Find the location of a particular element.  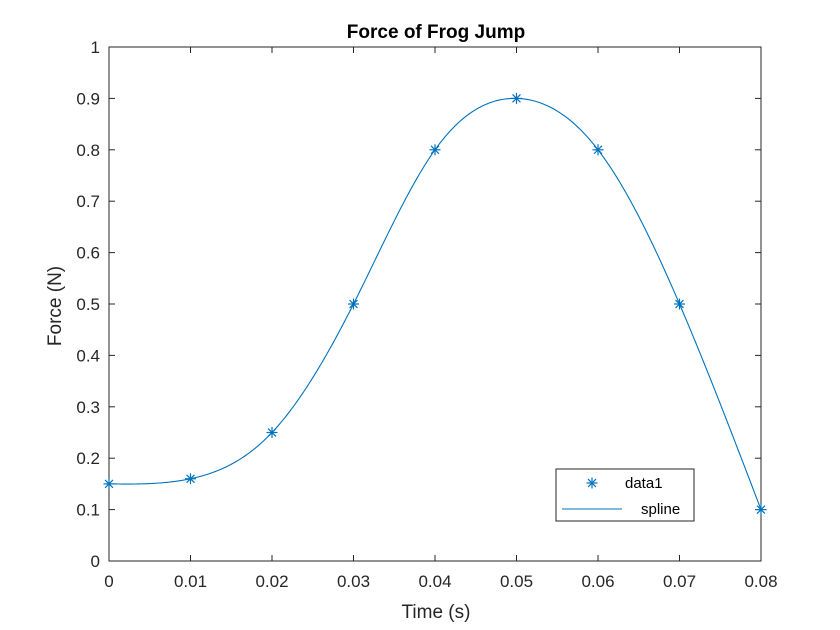

chart-title: Force of Frog Jump is located at coordinates (436, 32).